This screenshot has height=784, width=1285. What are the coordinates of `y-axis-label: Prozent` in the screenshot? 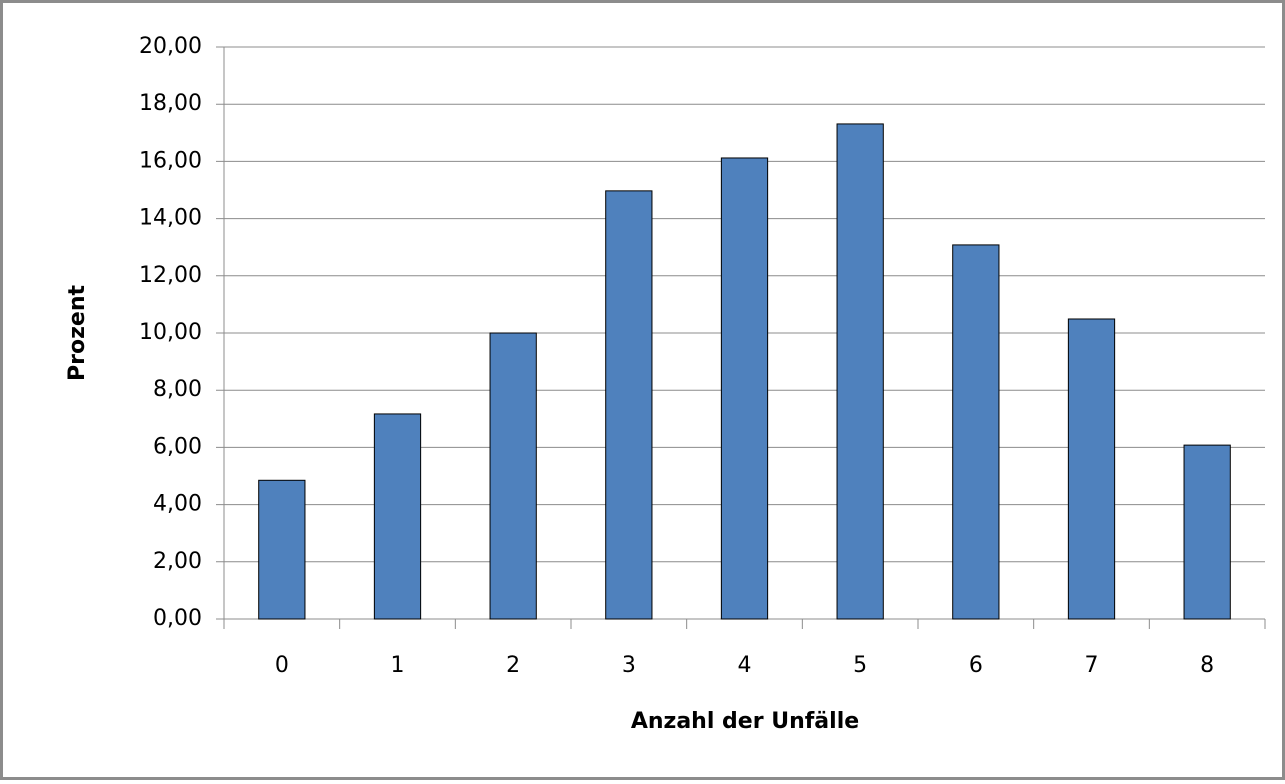 It's located at (77, 333).